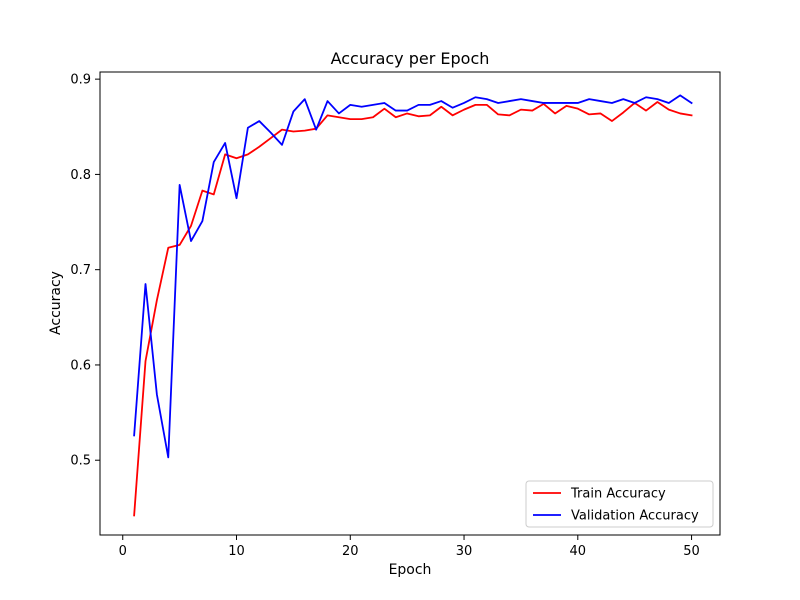 This screenshot has width=800, height=600. I want to click on x-tick-label: 50, so click(691, 551).